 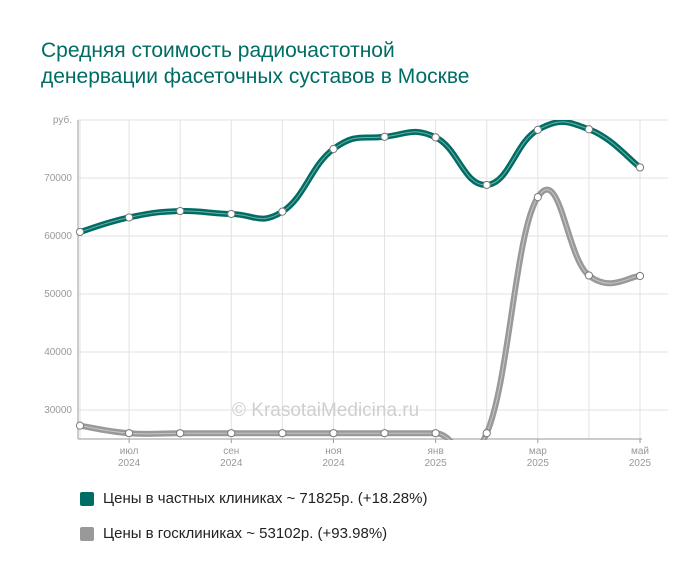 I want to click on x-tick-month: сен, so click(x=231, y=451).